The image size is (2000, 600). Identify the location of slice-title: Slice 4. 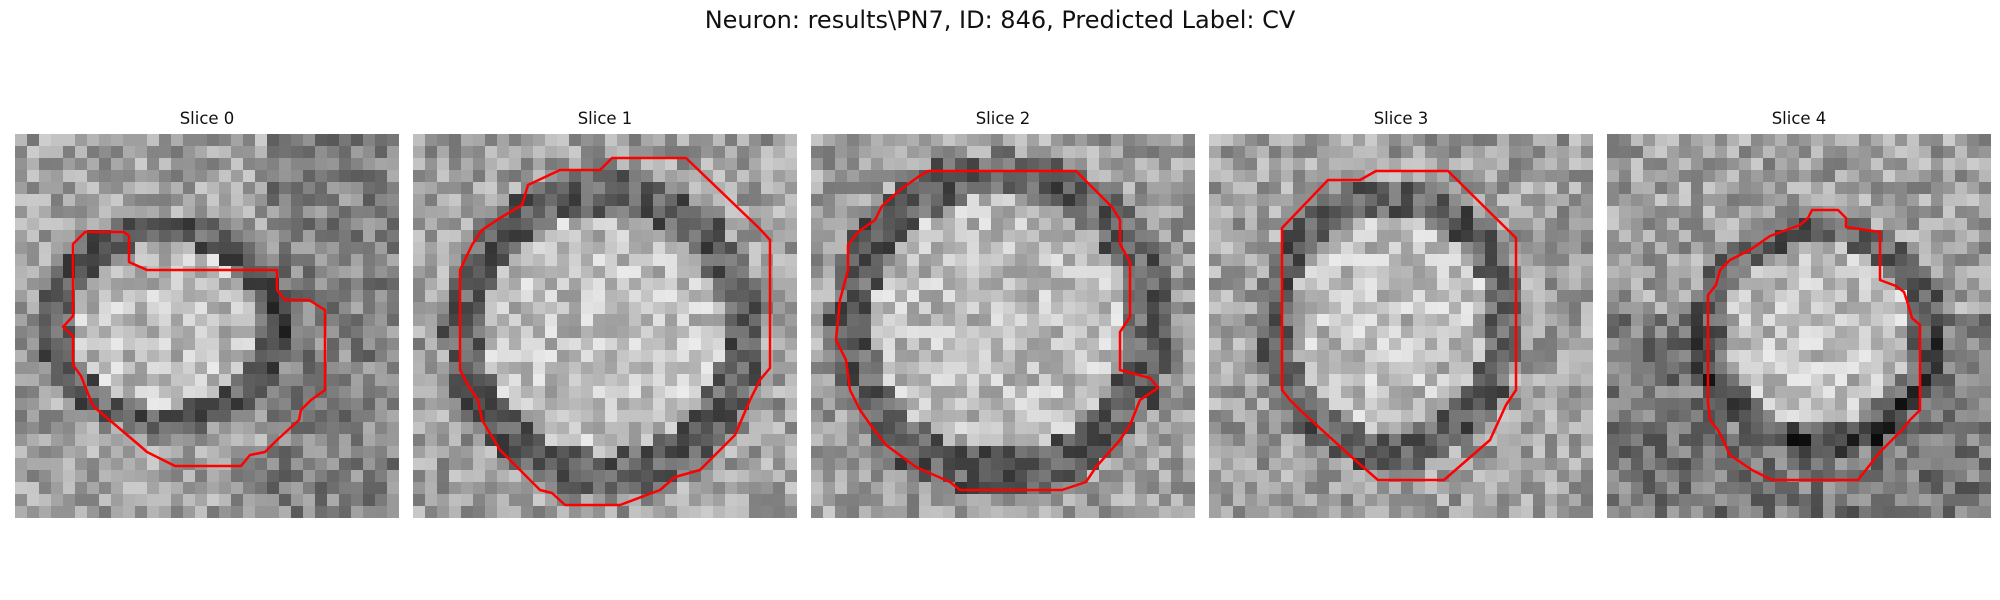
(1799, 118).